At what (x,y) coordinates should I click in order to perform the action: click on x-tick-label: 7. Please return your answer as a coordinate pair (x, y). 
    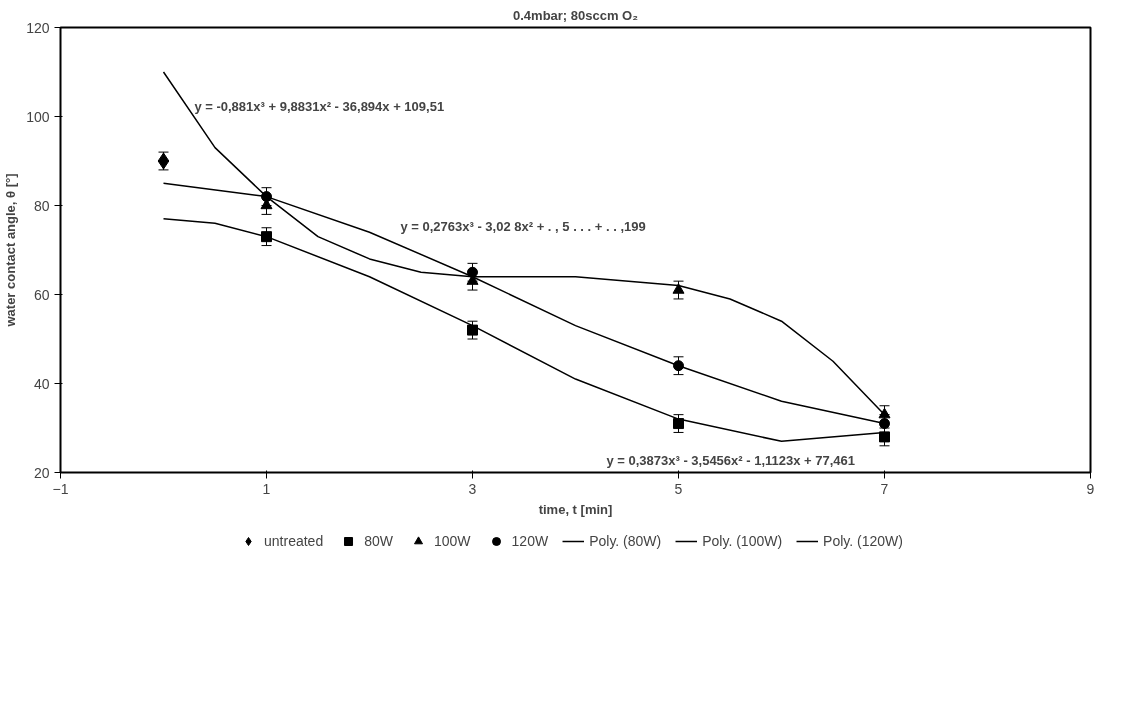
    Looking at the image, I should click on (884, 488).